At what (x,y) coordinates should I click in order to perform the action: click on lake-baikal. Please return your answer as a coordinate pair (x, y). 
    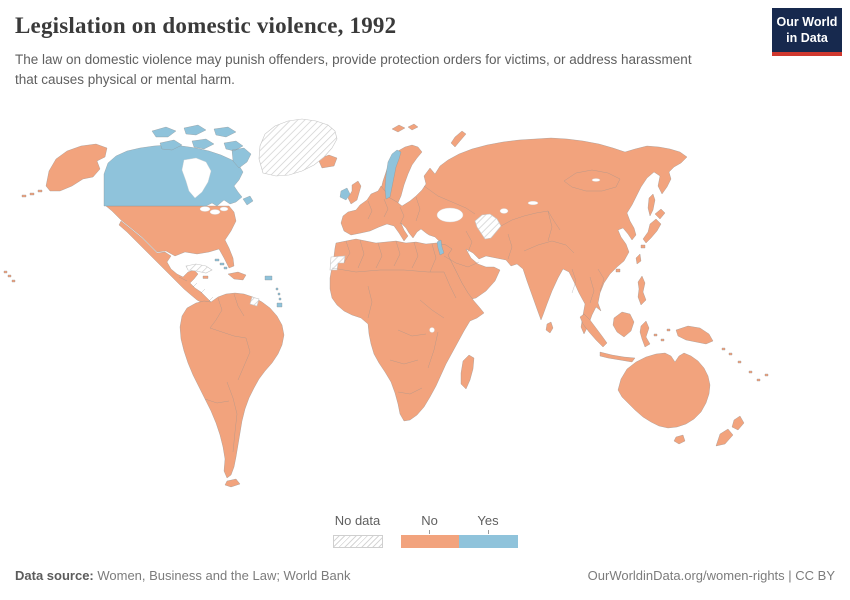
    Looking at the image, I should click on (596, 180).